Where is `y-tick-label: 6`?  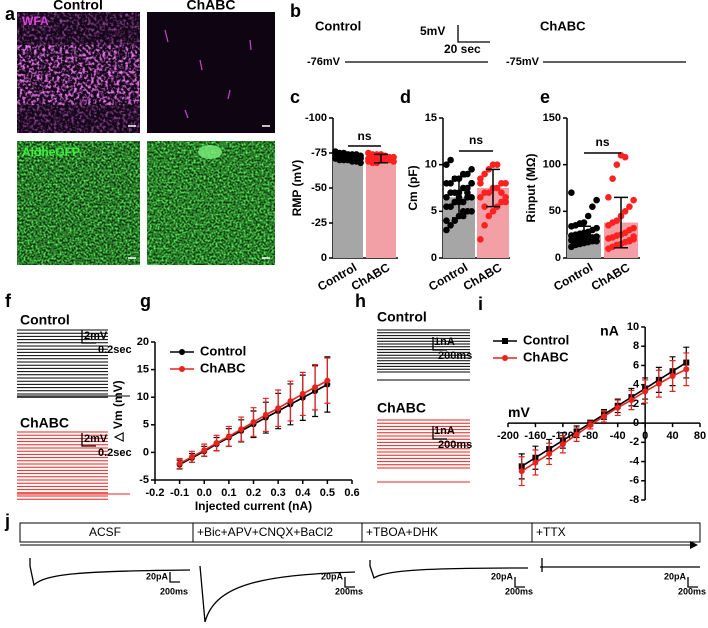 y-tick-label: 6 is located at coordinates (636, 365).